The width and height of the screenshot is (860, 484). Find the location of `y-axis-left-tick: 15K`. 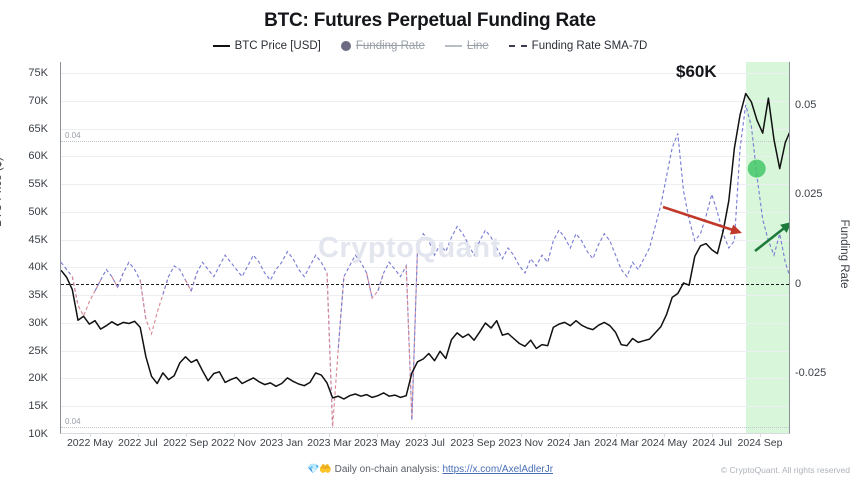

y-axis-left-tick: 15K is located at coordinates (38, 406).